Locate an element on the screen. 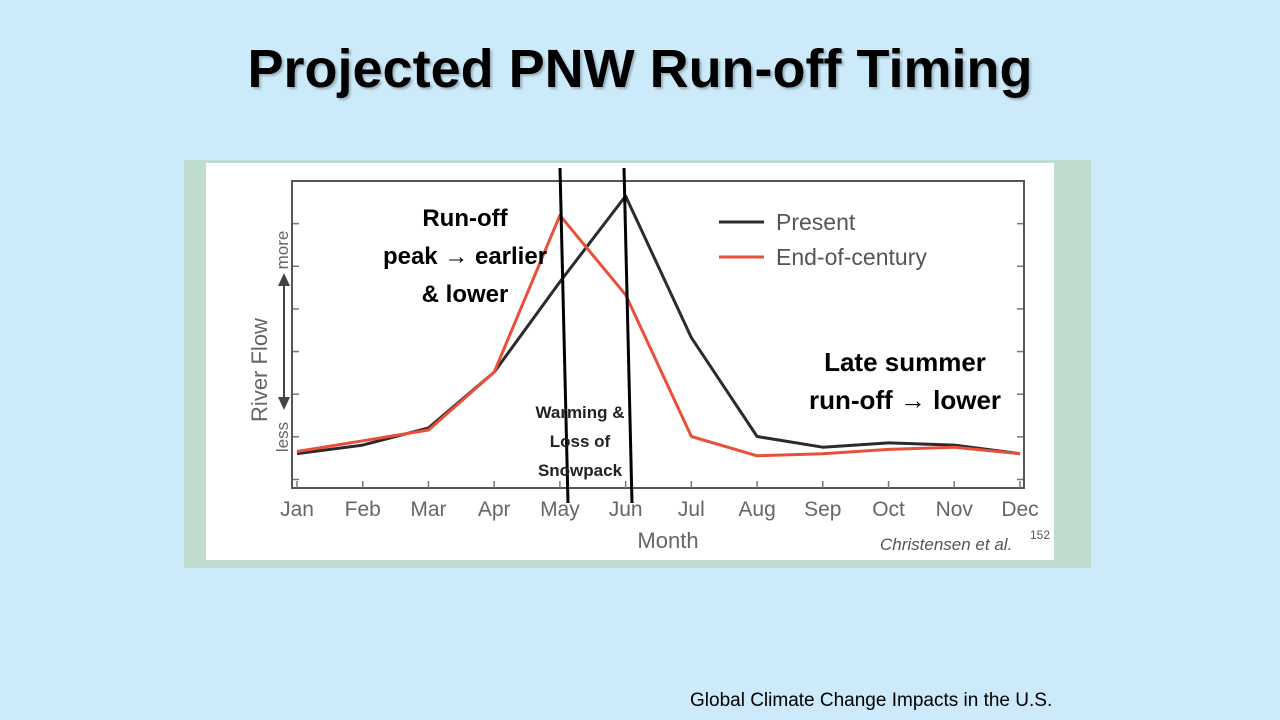 This screenshot has height=720, width=1280. x-tick-label: Mar is located at coordinates (428, 509).